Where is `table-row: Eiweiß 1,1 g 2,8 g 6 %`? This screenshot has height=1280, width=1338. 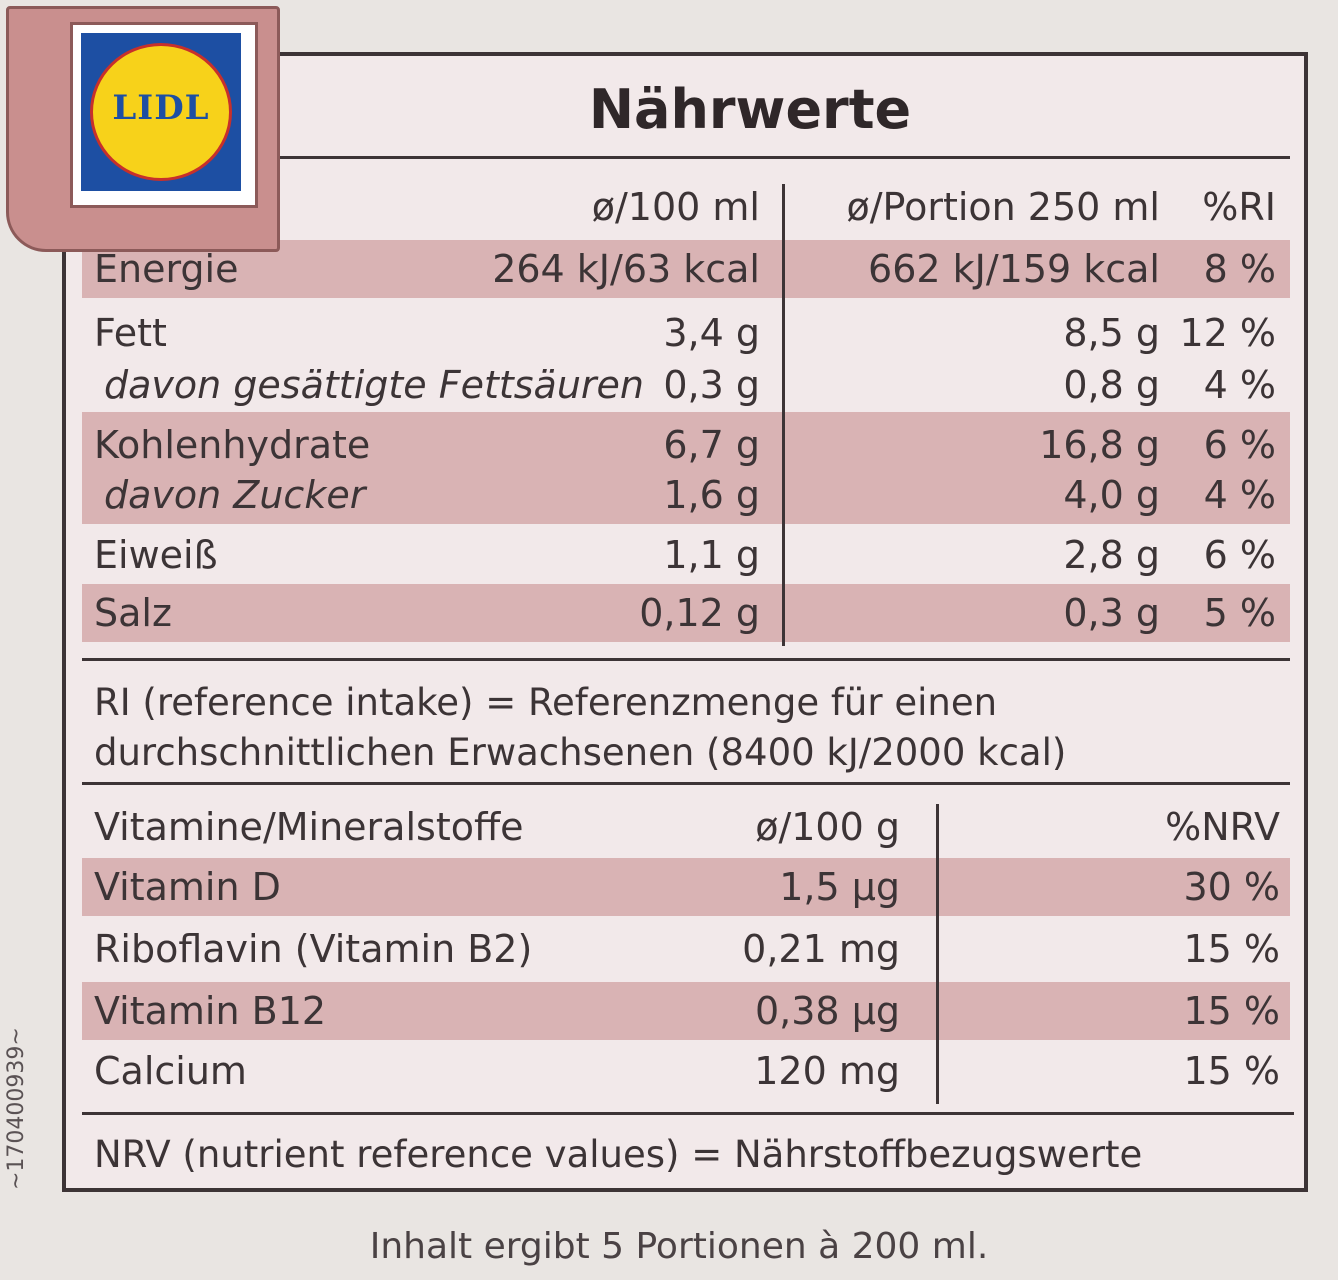
table-row: Eiweiß 1,1 g 2,8 g 6 % is located at coordinates (686, 557).